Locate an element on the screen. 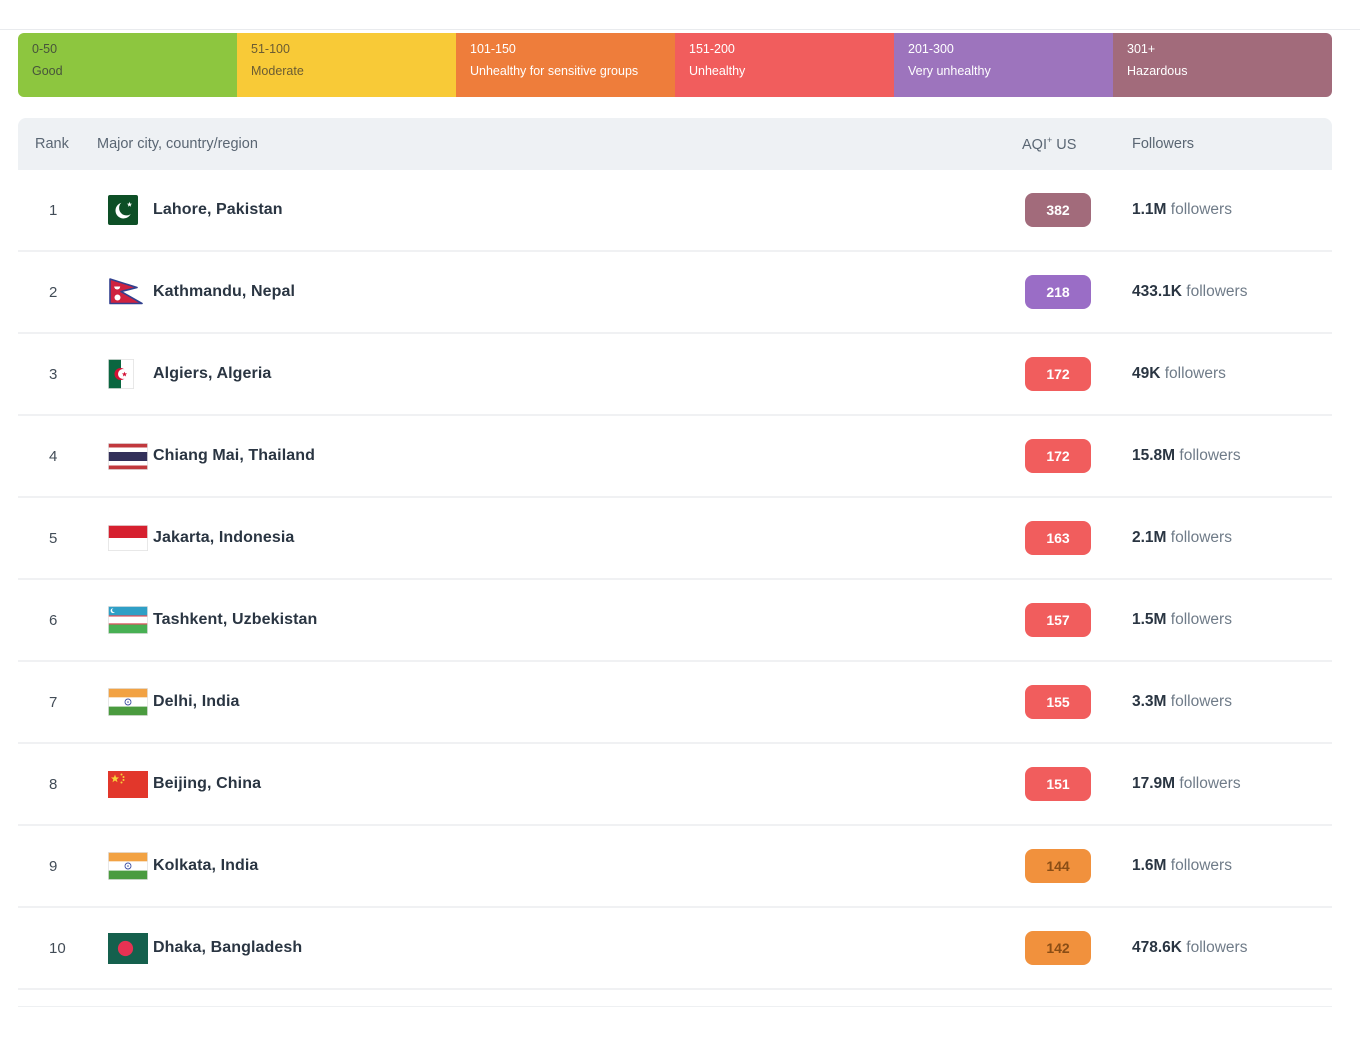 Image resolution: width=1360 pixels, height=1040 pixels. city-name-link: Chiang Mai, Thailand is located at coordinates (234, 455).